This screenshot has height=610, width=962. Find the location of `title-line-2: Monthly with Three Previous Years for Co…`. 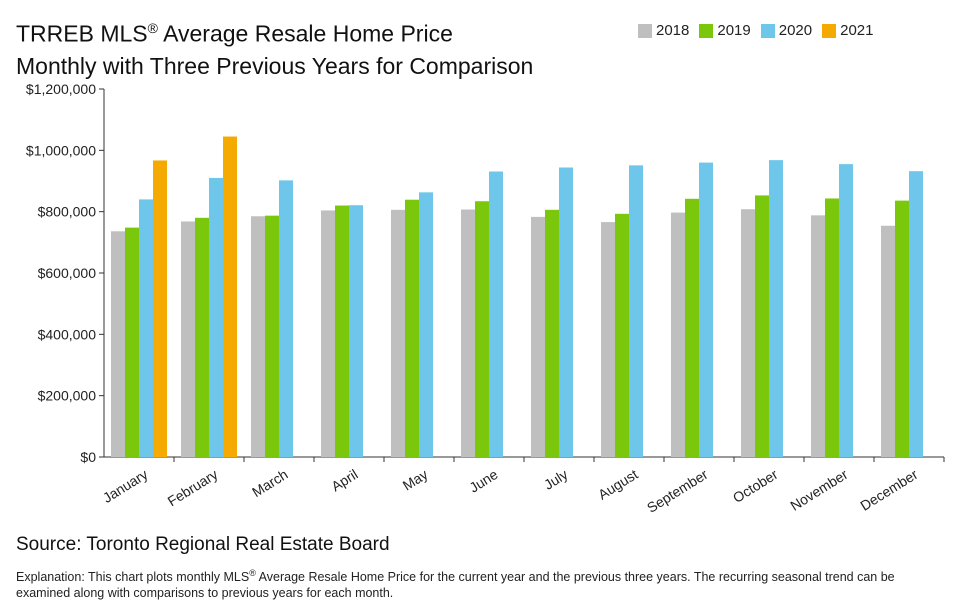

title-line-2: Monthly with Three Previous Years for Co… is located at coordinates (275, 65).